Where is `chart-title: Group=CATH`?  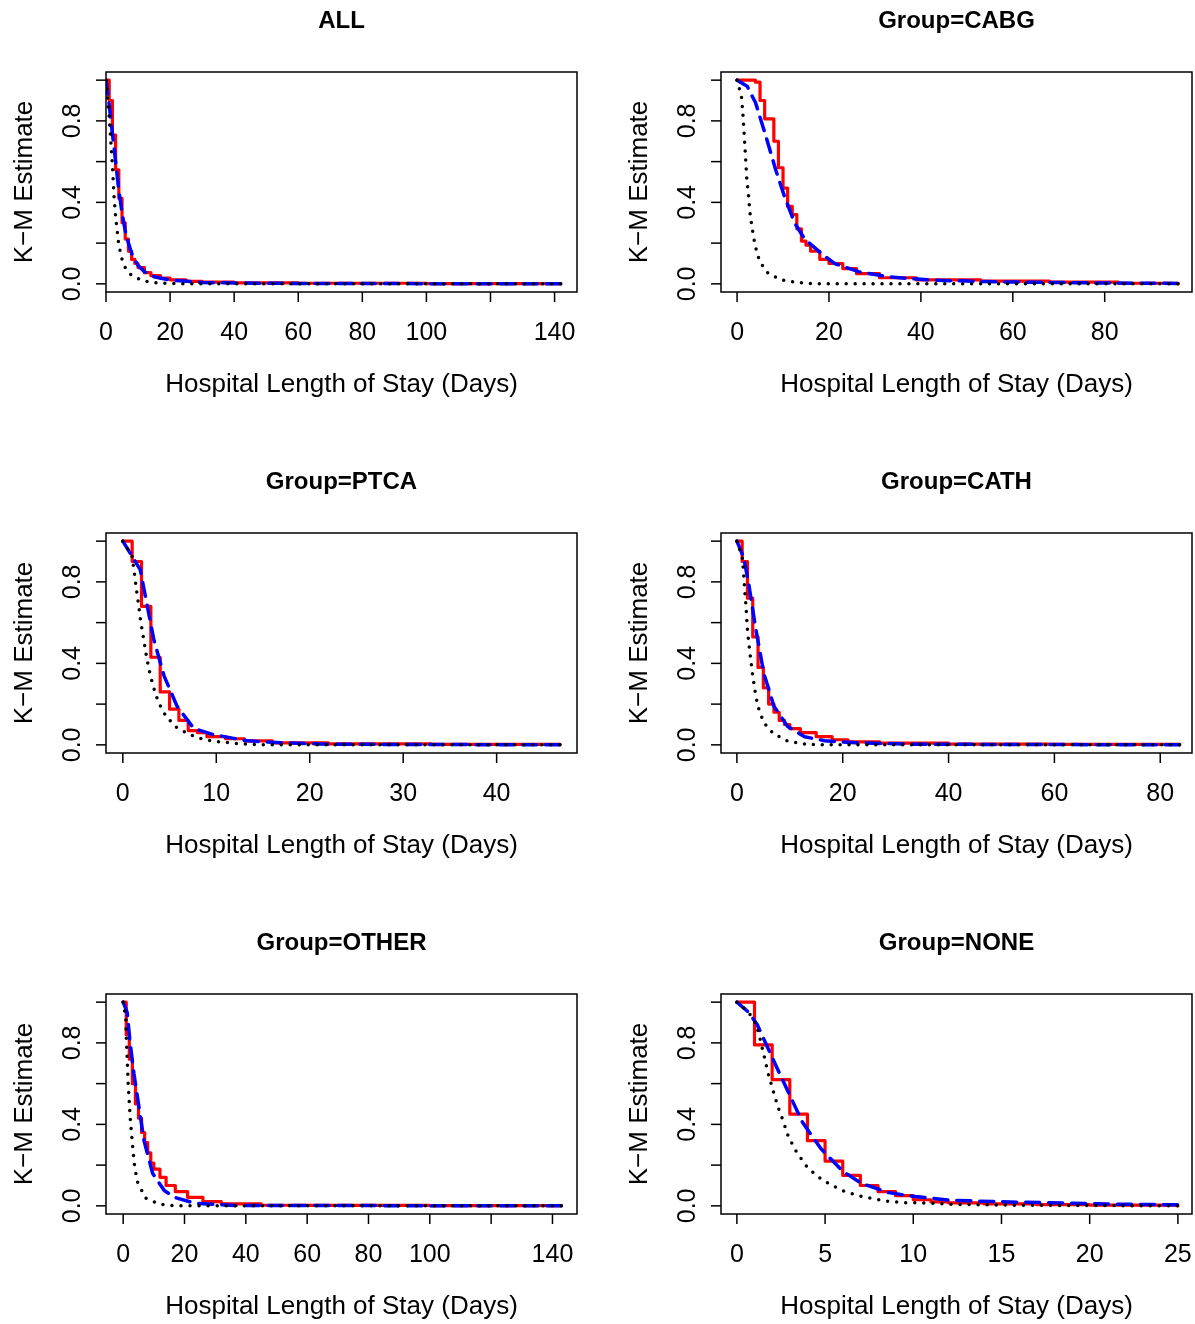
chart-title: Group=CATH is located at coordinates (956, 480).